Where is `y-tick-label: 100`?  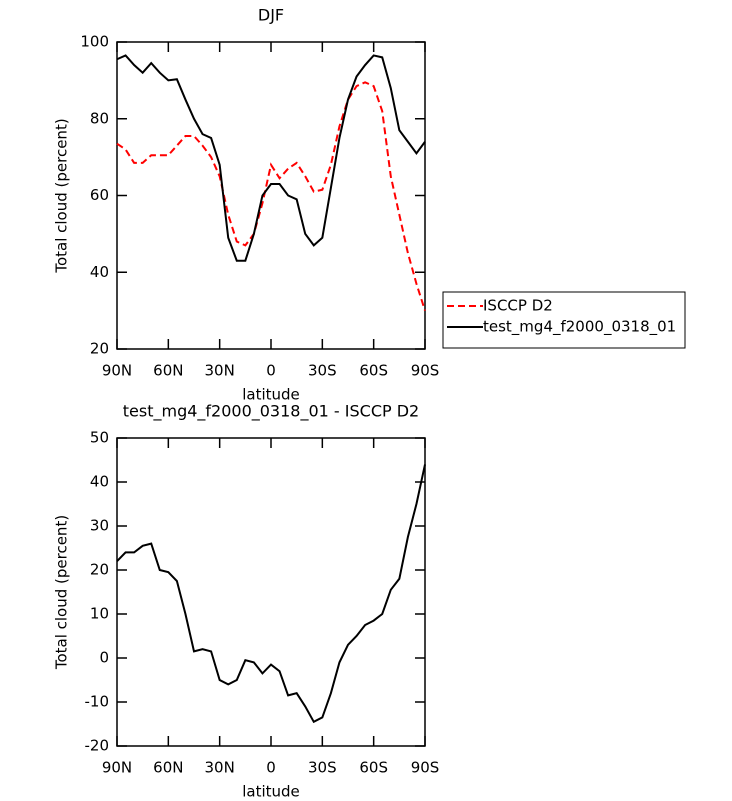
y-tick-label: 100 is located at coordinates (94, 42).